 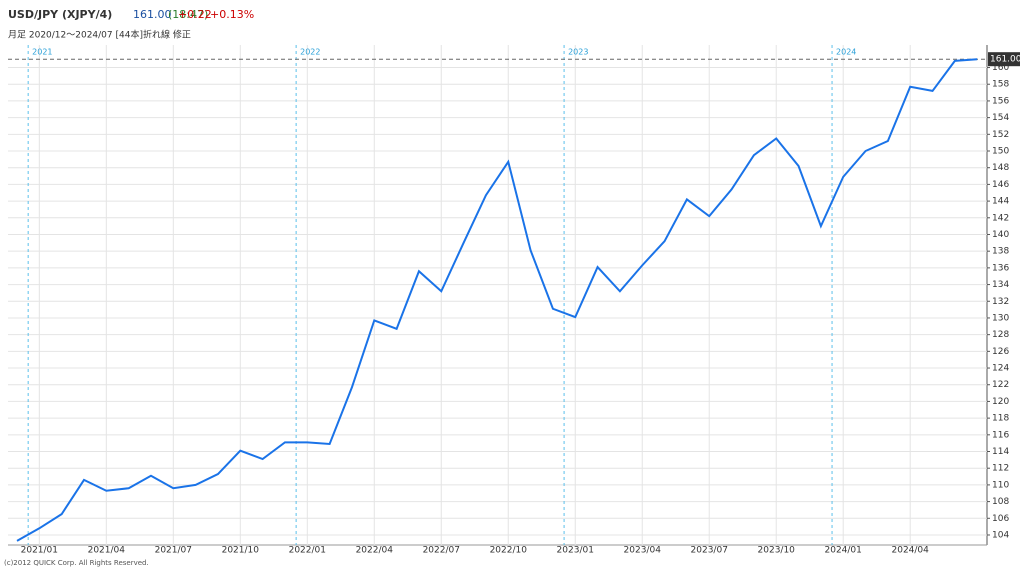 What do you see at coordinates (1000, 352) in the screenshot?
I see `y-tick-label: 126` at bounding box center [1000, 352].